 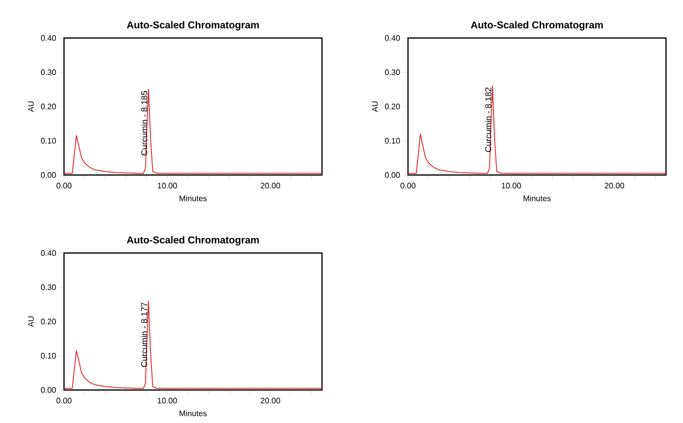 What do you see at coordinates (144, 334) in the screenshot?
I see `annotation: Curcumin - 8.177` at bounding box center [144, 334].